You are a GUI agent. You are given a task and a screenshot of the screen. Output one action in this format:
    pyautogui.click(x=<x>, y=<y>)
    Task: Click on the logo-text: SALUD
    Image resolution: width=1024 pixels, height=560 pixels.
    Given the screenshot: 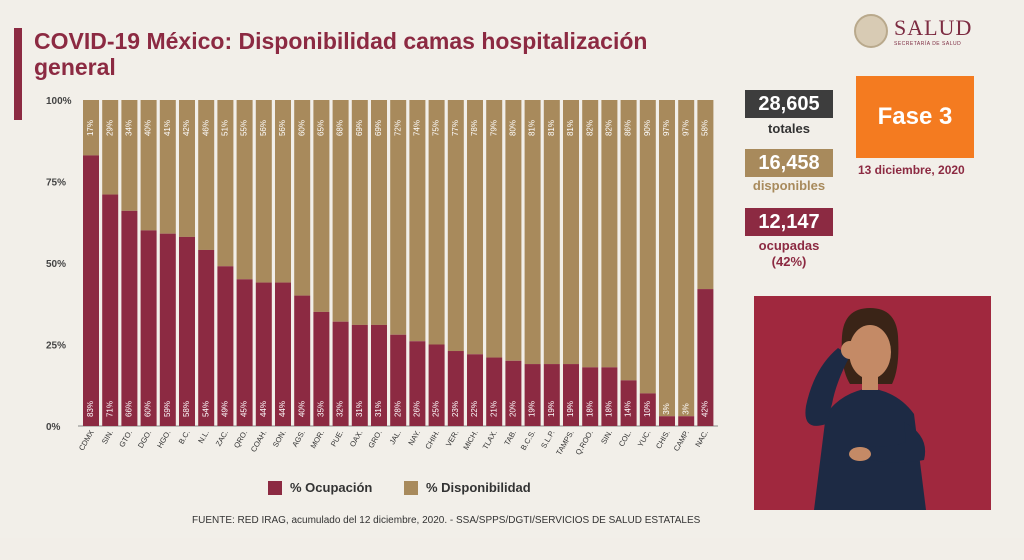 What is the action you would take?
    pyautogui.click(x=933, y=27)
    